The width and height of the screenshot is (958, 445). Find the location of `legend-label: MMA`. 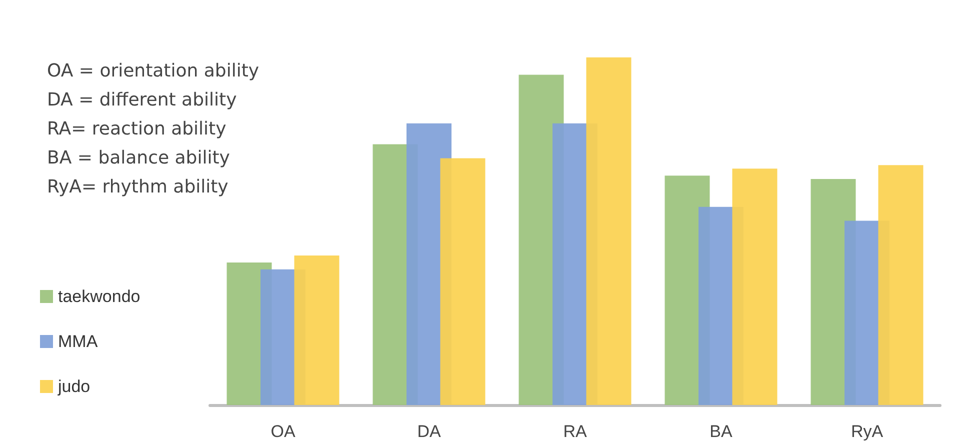

legend-label: MMA is located at coordinates (78, 341).